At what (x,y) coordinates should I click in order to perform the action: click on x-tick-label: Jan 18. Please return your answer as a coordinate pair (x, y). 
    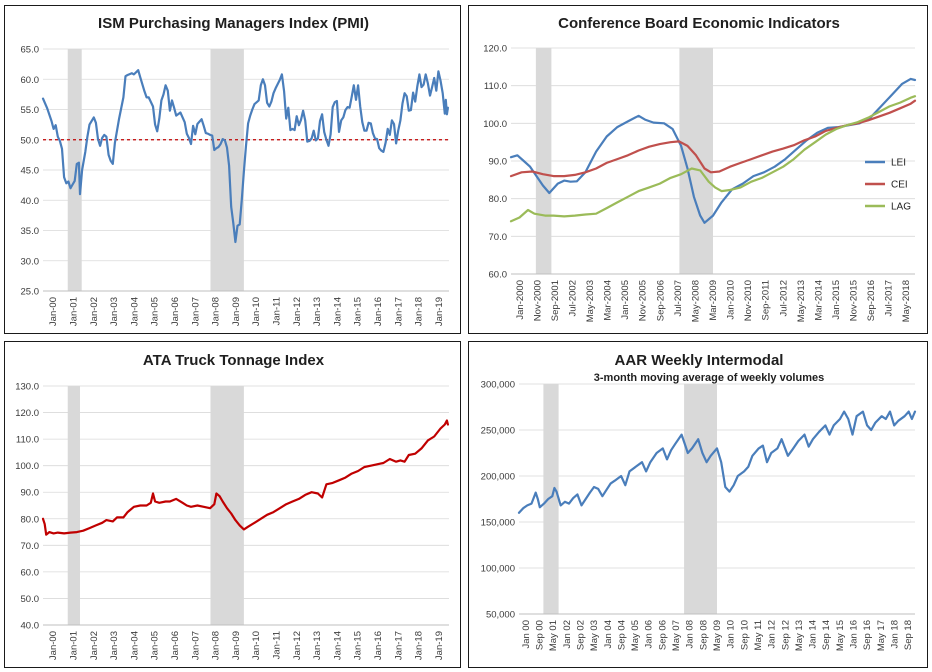
    Looking at the image, I should click on (895, 634).